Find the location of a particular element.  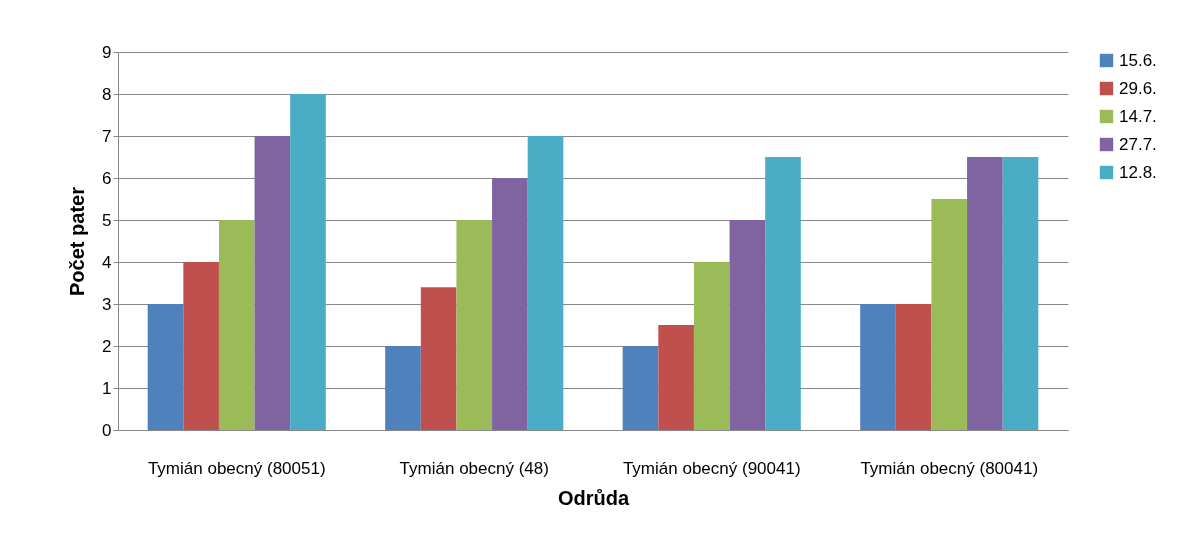

y-tick-label: 0 is located at coordinates (107, 430).